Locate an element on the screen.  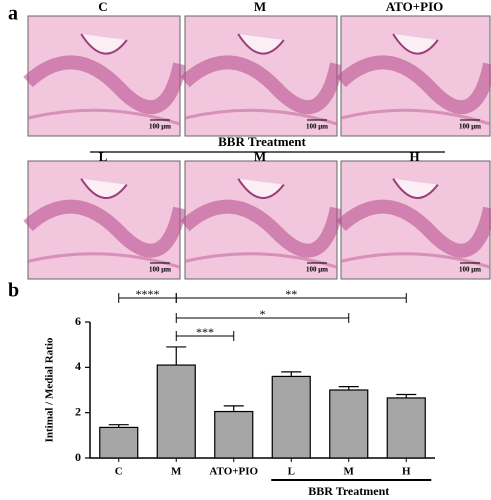
image-label: H is located at coordinates (414, 156).